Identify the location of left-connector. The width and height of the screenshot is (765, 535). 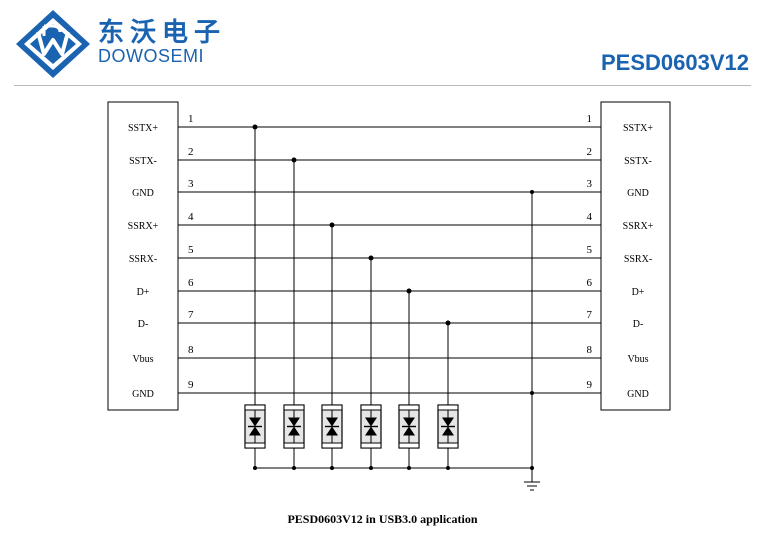
(143, 256).